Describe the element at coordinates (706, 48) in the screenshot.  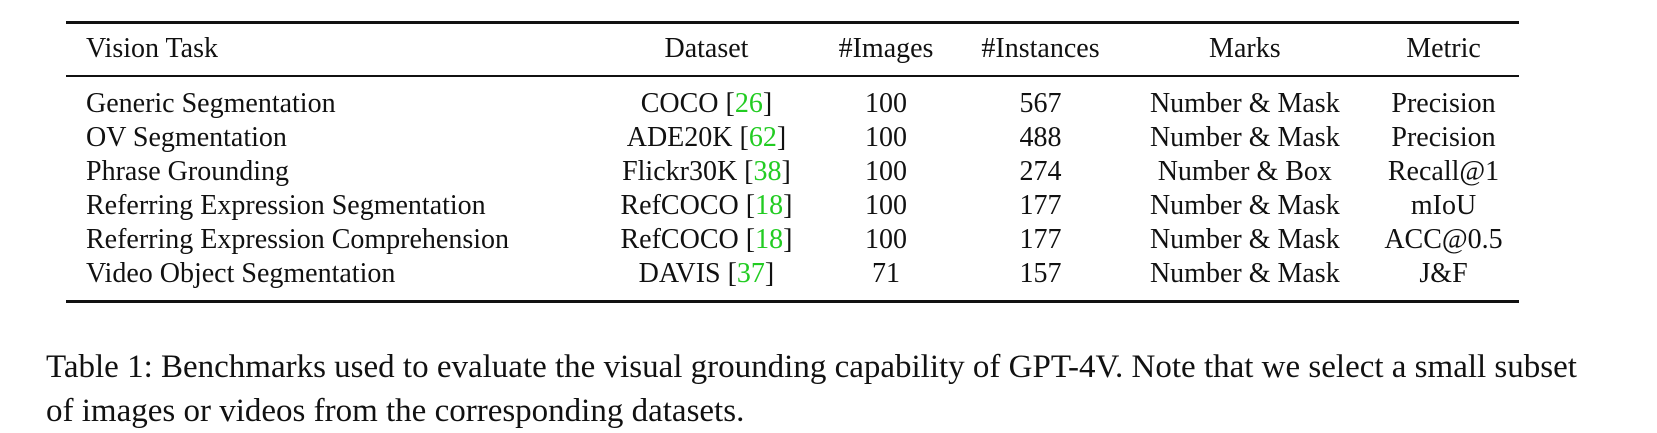
I see `header-dataset: Dataset` at that location.